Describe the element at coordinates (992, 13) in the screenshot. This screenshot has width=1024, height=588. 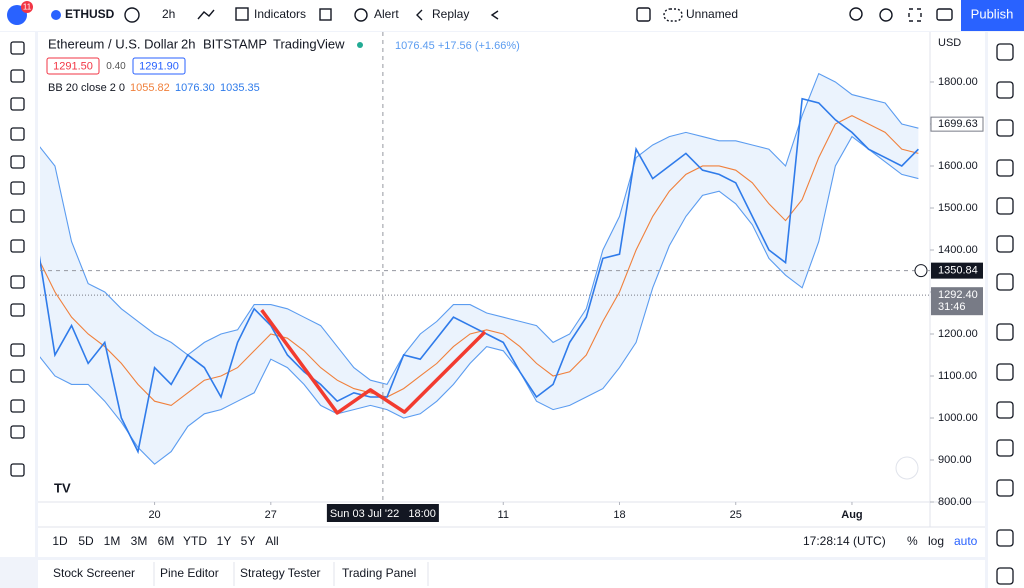
I see `publish-button: Publish` at that location.